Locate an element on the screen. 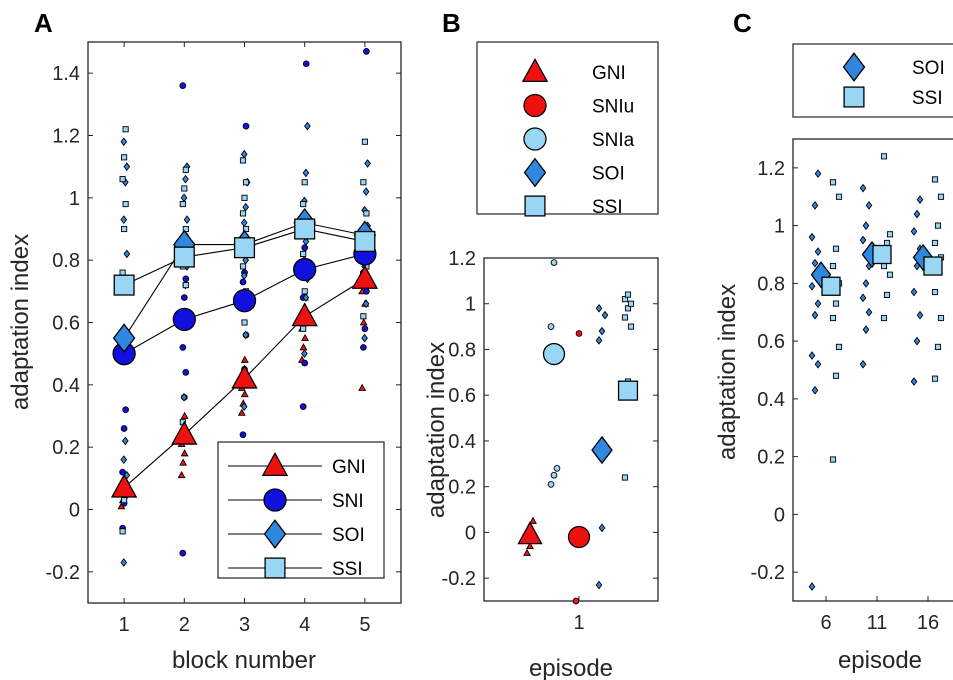  panel-c-ytick-label: 0.4 is located at coordinates (771, 400).